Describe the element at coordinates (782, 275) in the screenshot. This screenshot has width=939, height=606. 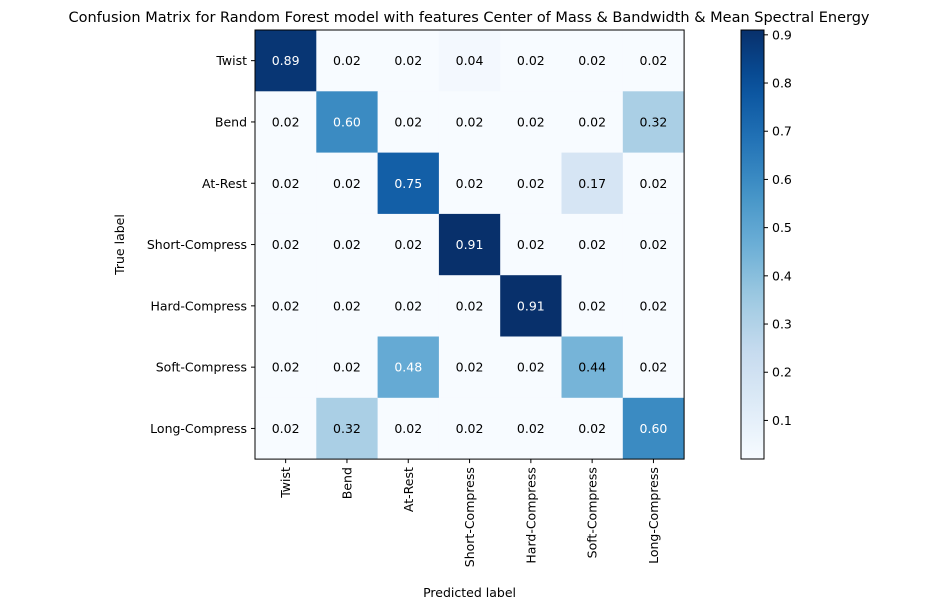
I see `colorbar-tick-label: 0.4` at that location.